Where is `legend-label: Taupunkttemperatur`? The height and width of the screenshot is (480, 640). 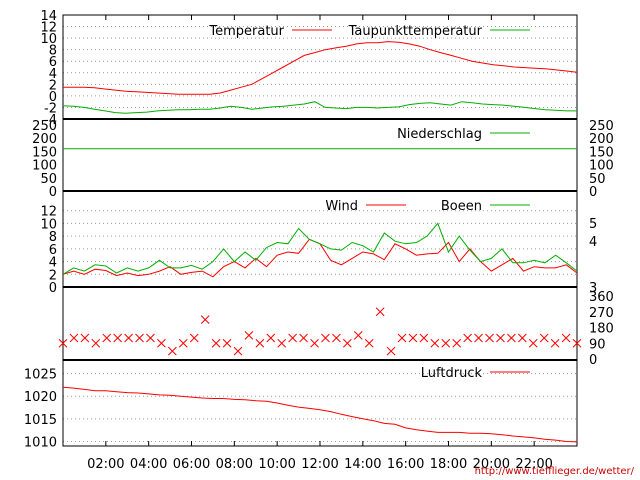
legend-label: Taupunkttemperatur is located at coordinates (415, 31).